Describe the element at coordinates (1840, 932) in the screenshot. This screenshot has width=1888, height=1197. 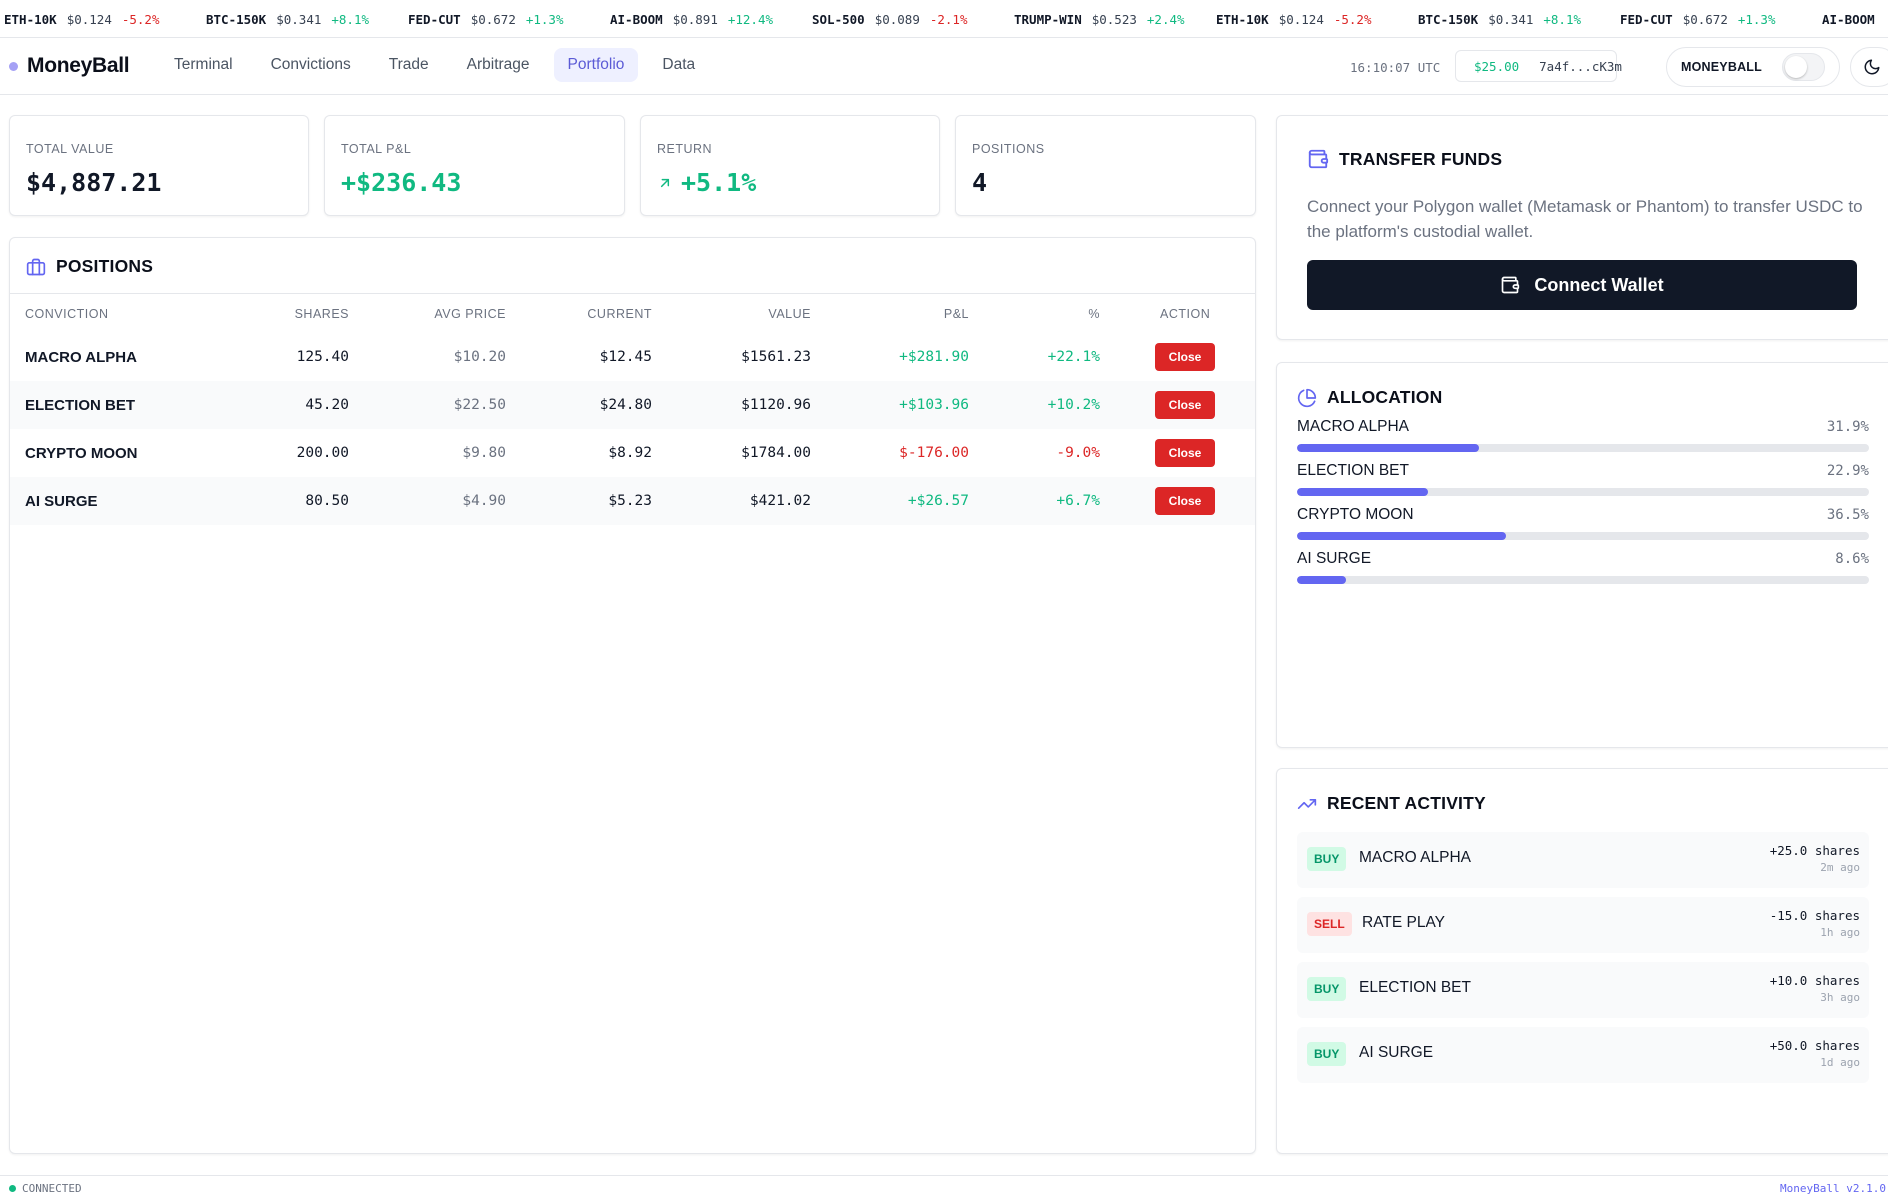
I see `activity-time: 1h ago` at that location.